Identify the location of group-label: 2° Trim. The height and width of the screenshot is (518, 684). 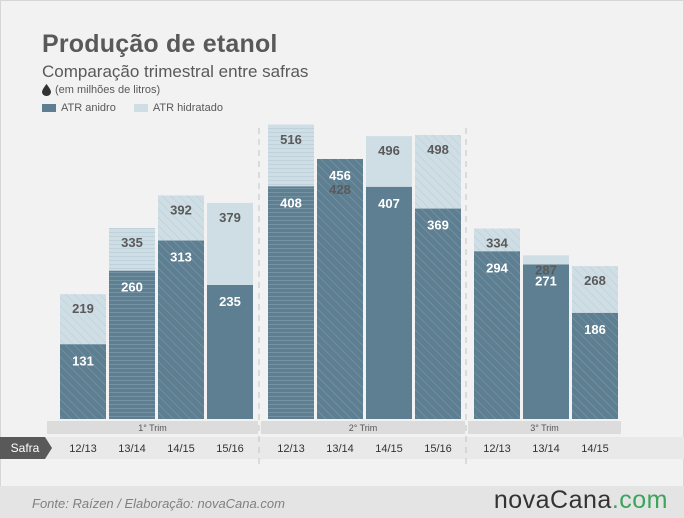
(363, 428).